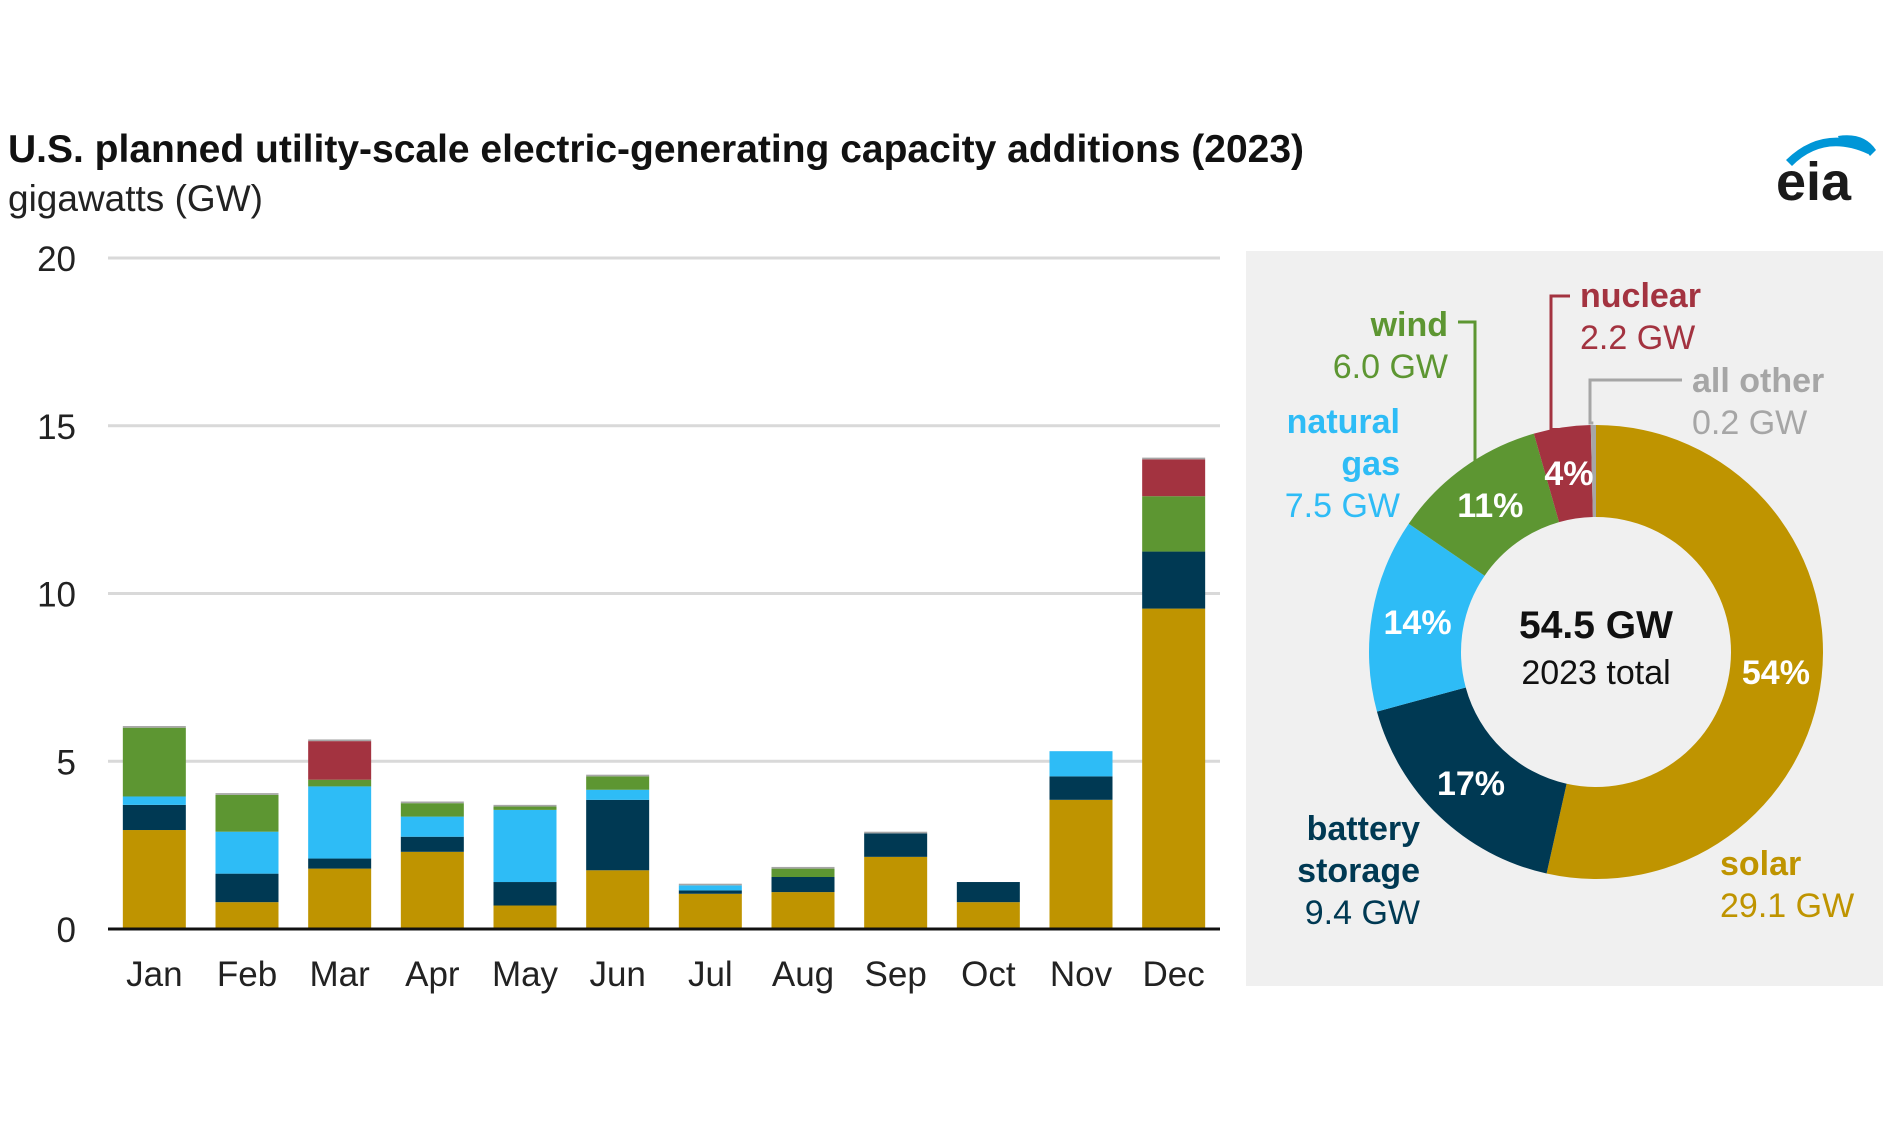 The image size is (1883, 1135). What do you see at coordinates (1776, 673) in the screenshot?
I see `donut-pct-label-solar: 54%` at bounding box center [1776, 673].